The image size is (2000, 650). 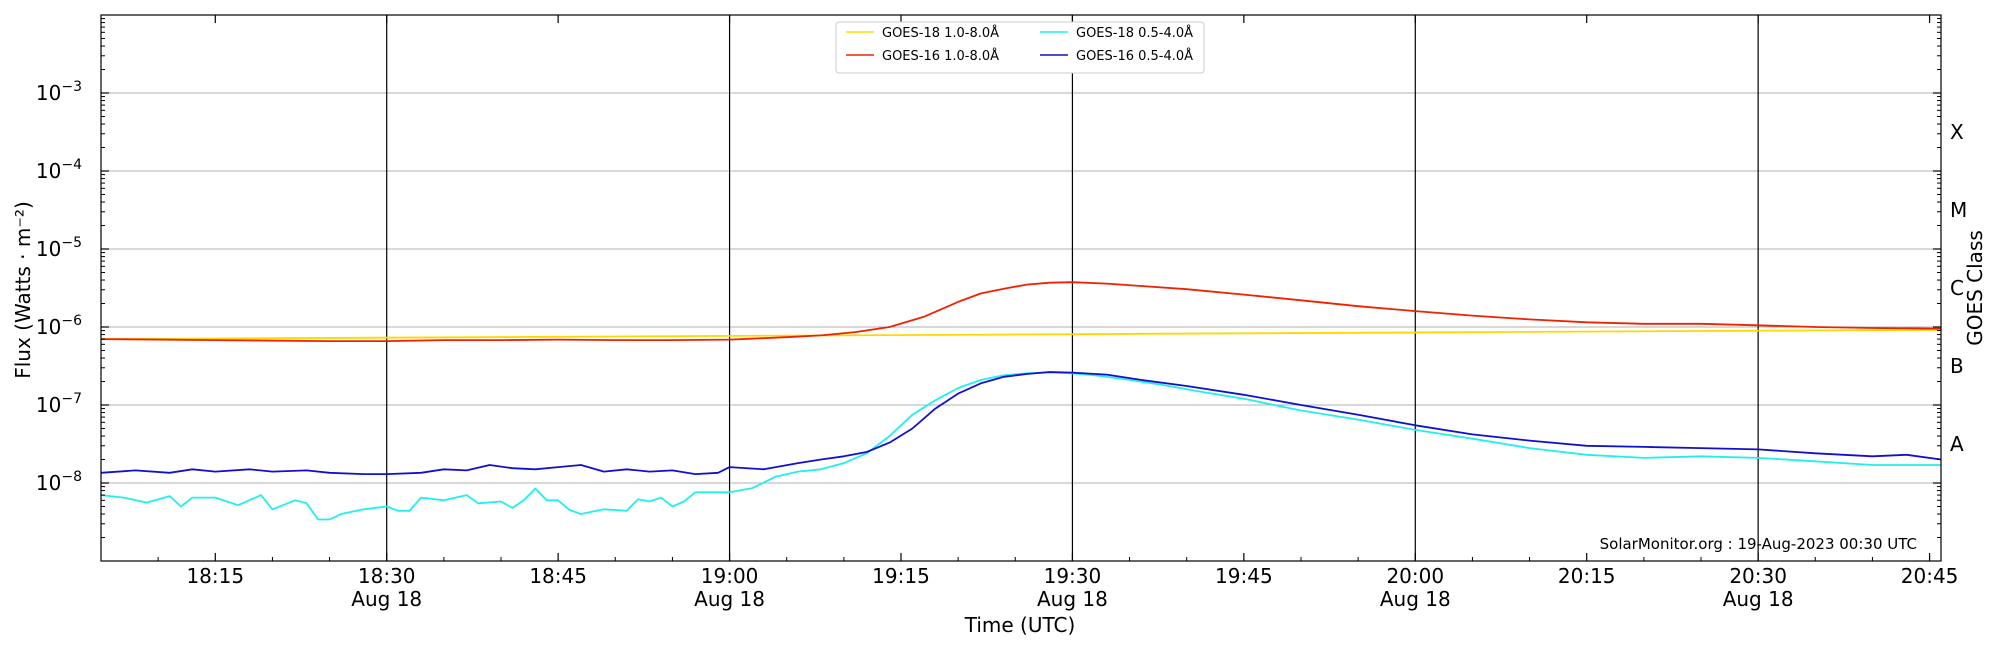 I want to click on y-tick-label: 10⁻⁴, so click(x=59, y=170).